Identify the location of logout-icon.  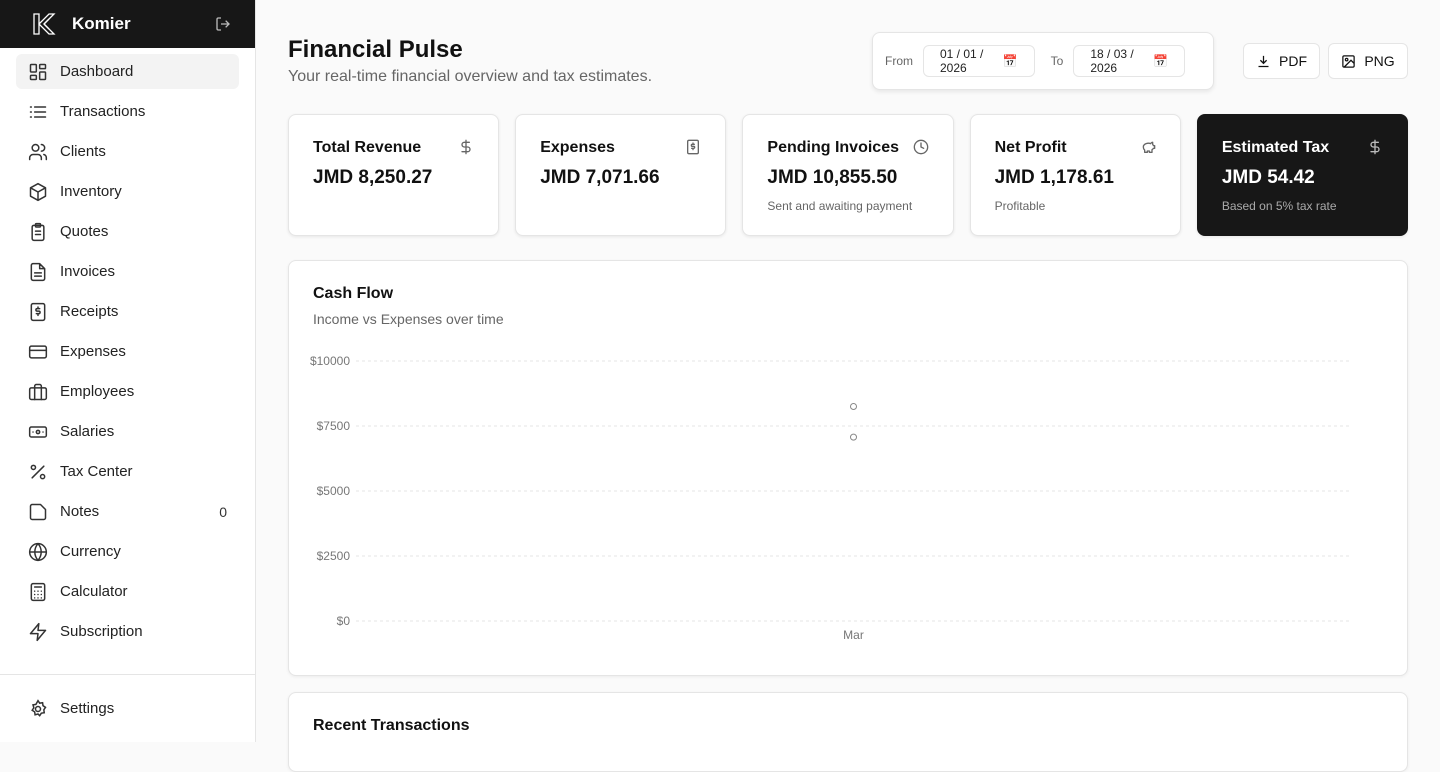
(223, 24).